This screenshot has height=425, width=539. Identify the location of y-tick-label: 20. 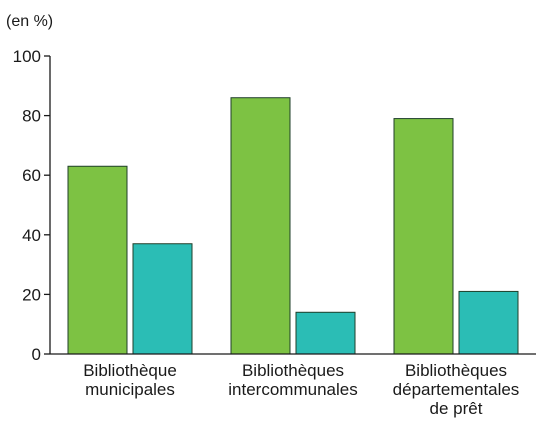
(31, 294).